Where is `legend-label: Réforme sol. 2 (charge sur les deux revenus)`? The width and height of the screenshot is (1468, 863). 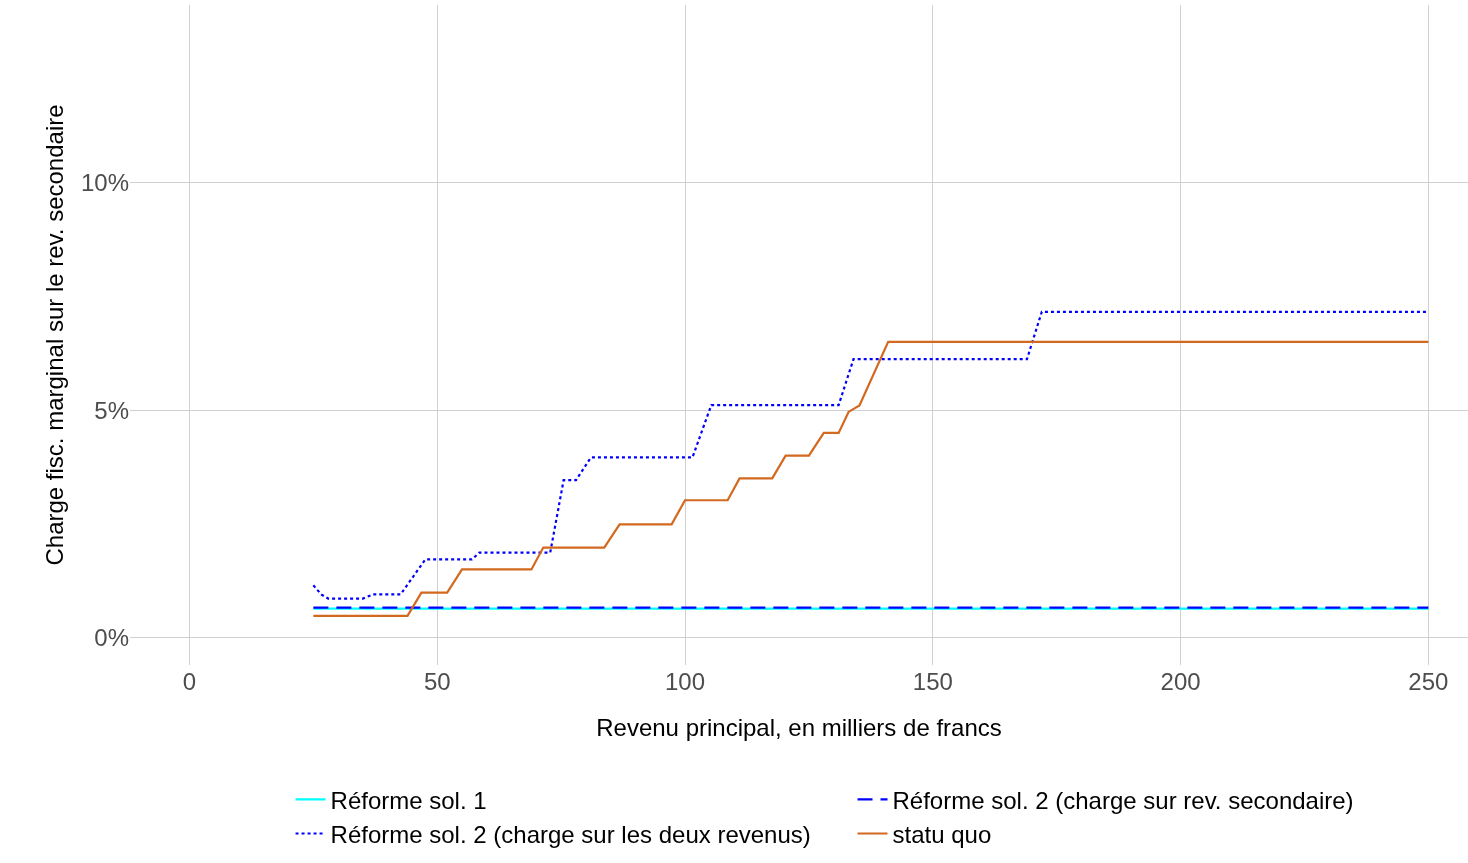 legend-label: Réforme sol. 2 (charge sur les deux revenus) is located at coordinates (570, 834).